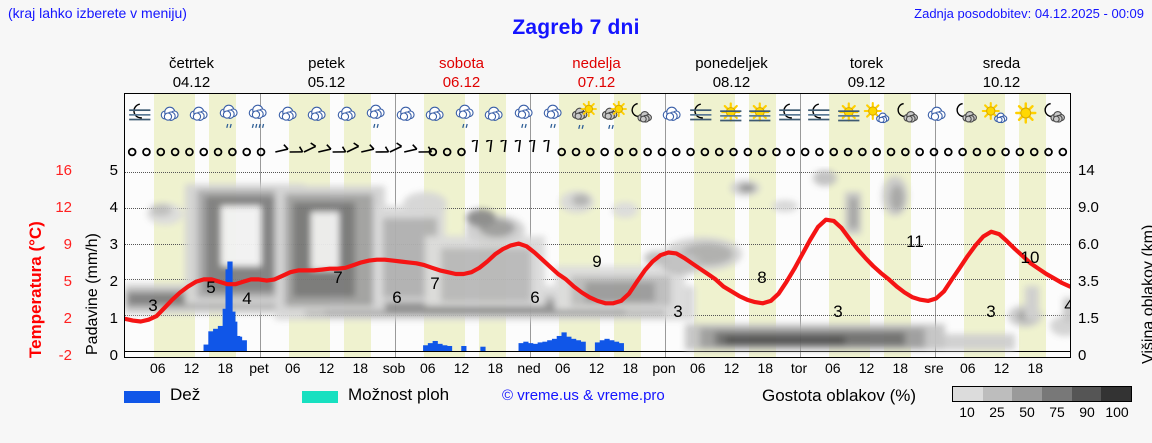  What do you see at coordinates (731, 73) in the screenshot?
I see `day-header-5: ponedeljek 08.12` at bounding box center [731, 73].